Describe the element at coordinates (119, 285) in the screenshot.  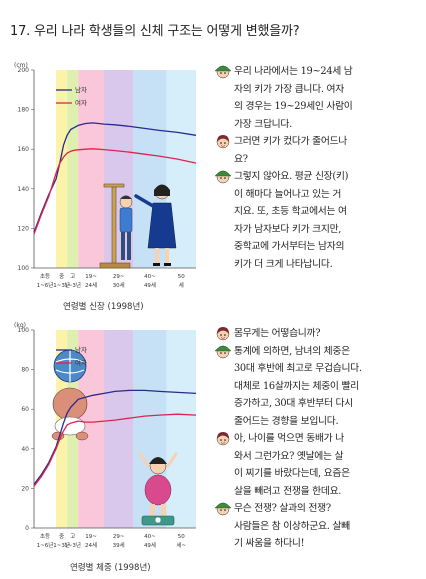
I see `x-tick-label: 30세` at that location.